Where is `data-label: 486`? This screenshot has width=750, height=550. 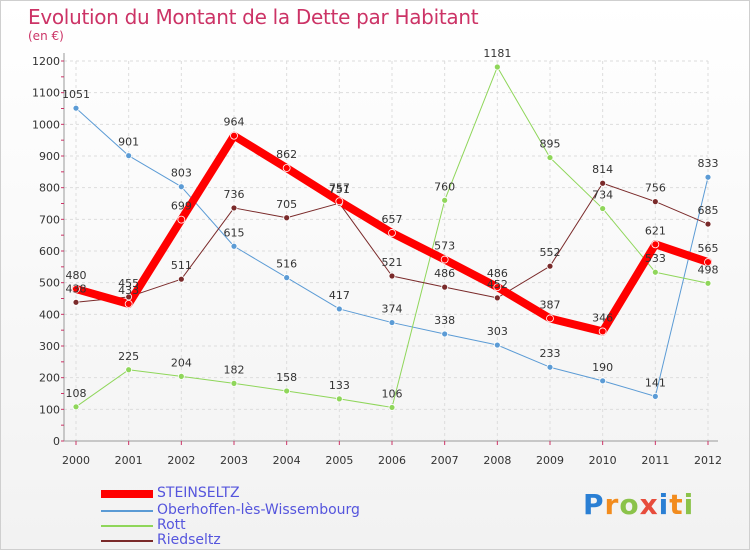 data-label: 486 is located at coordinates (444, 273).